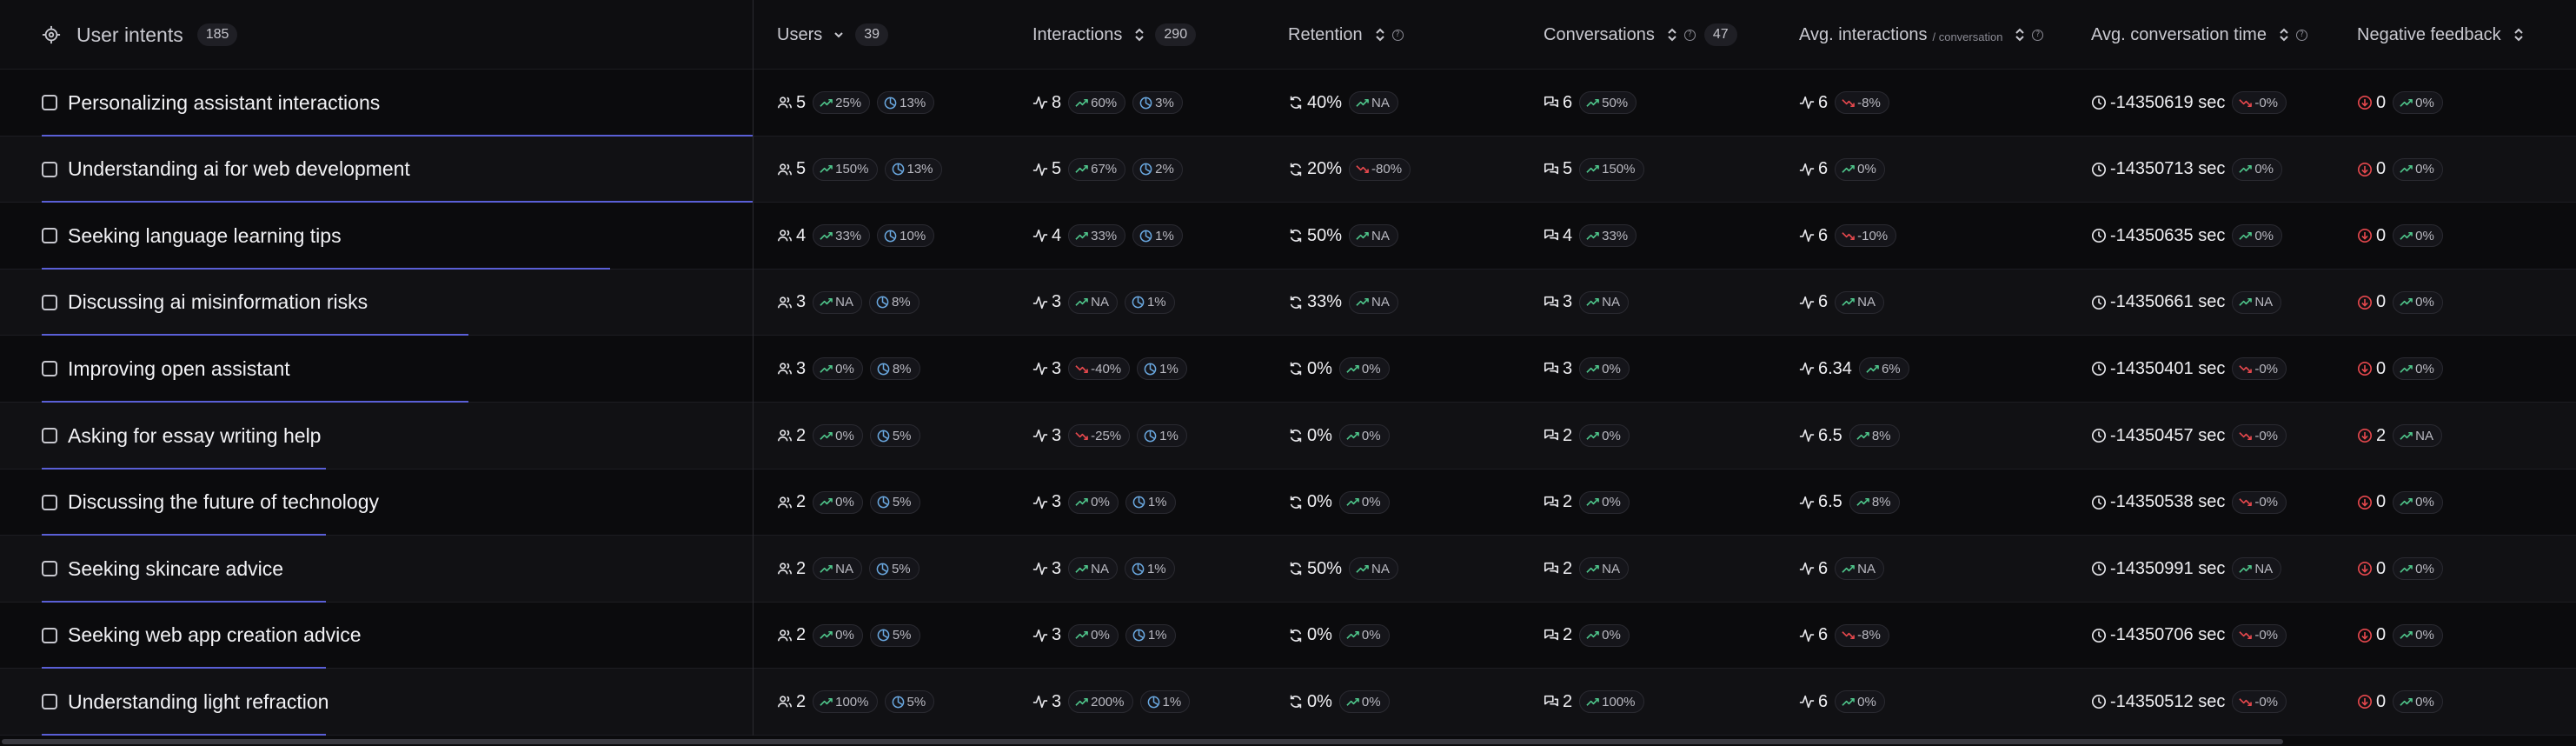 This screenshot has width=2576, height=746. I want to click on header-conversations: Conversations ? 47, so click(1640, 35).